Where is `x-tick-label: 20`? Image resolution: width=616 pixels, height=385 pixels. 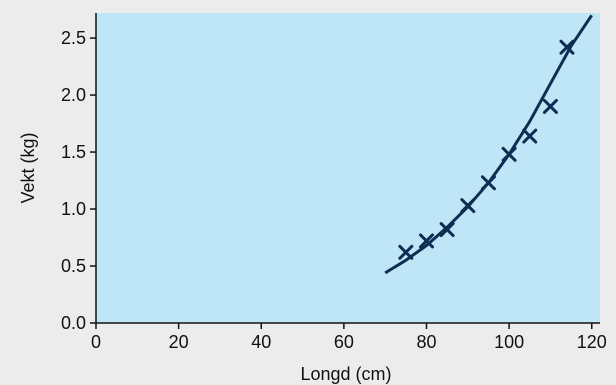 x-tick-label: 20 is located at coordinates (179, 342).